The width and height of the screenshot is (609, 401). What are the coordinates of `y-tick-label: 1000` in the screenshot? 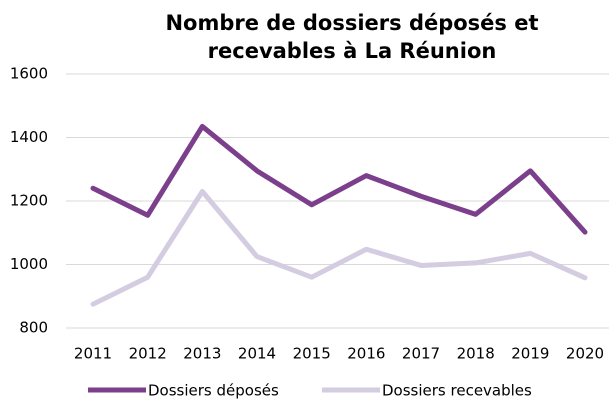 It's located at (29, 264).